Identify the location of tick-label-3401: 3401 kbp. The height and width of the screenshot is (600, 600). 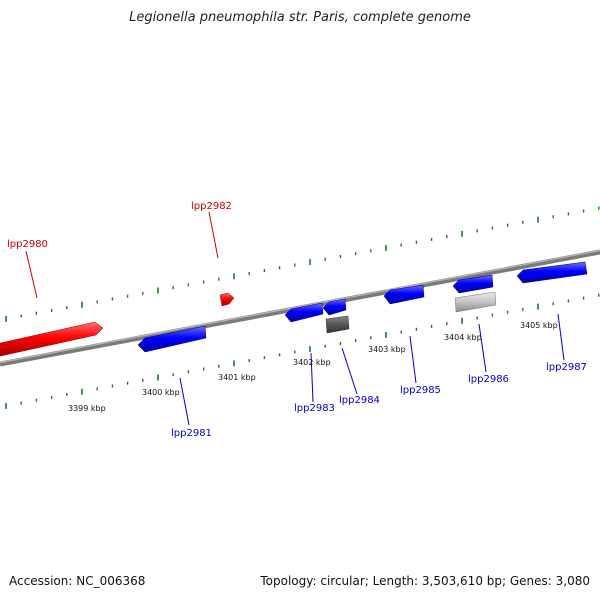
(237, 377).